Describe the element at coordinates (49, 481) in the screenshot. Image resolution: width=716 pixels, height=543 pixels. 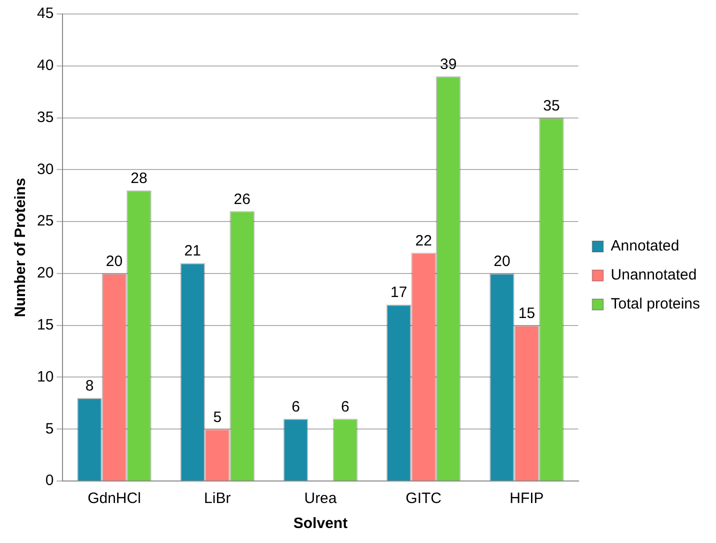
I see `y-tick-label: 0` at that location.